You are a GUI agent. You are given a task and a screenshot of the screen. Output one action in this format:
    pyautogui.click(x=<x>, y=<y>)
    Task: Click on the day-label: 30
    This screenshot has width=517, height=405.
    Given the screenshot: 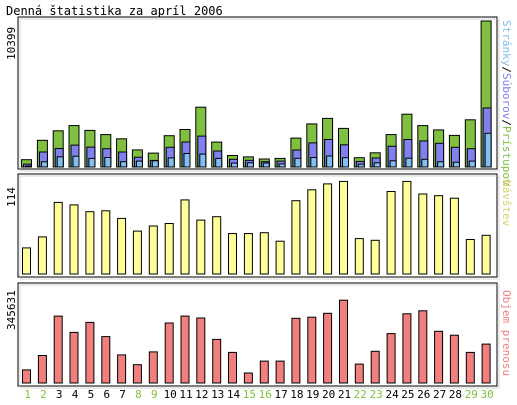 What is the action you would take?
    pyautogui.click(x=486, y=394)
    